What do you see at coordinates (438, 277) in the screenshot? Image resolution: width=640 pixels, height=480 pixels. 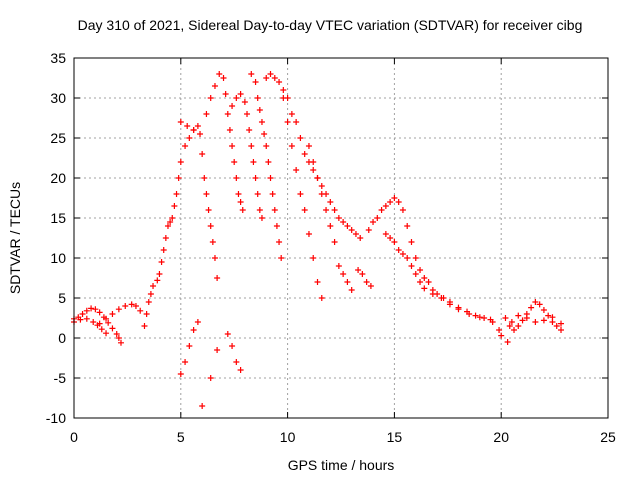 I see `series-afternoon-b` at bounding box center [438, 277].